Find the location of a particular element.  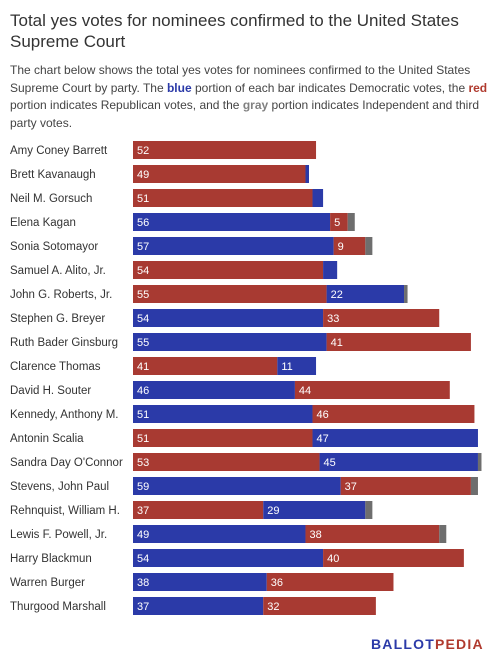

category-label: Clarence Thomas is located at coordinates (55, 367).